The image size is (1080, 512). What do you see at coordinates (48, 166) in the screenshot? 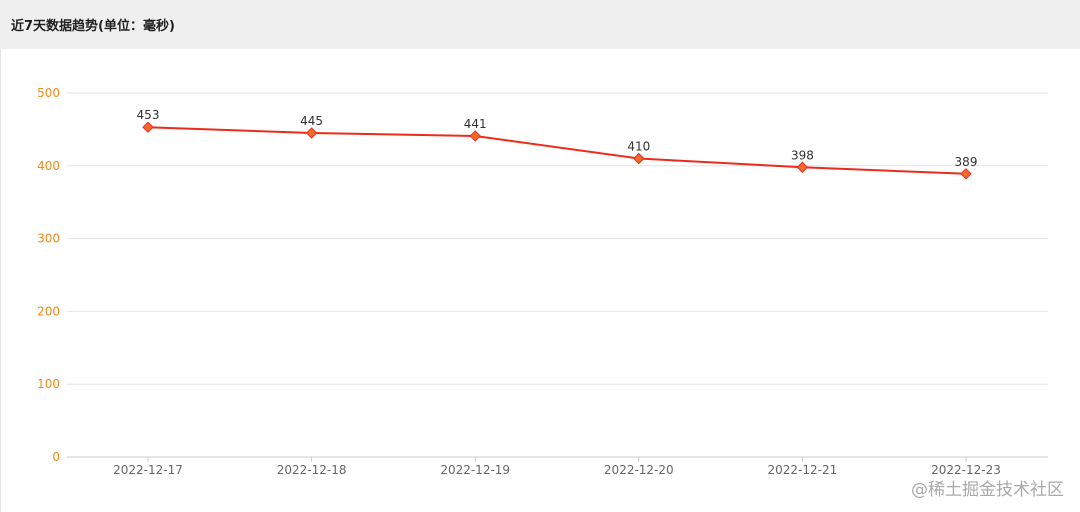
I see `y-tick-label: 400` at bounding box center [48, 166].